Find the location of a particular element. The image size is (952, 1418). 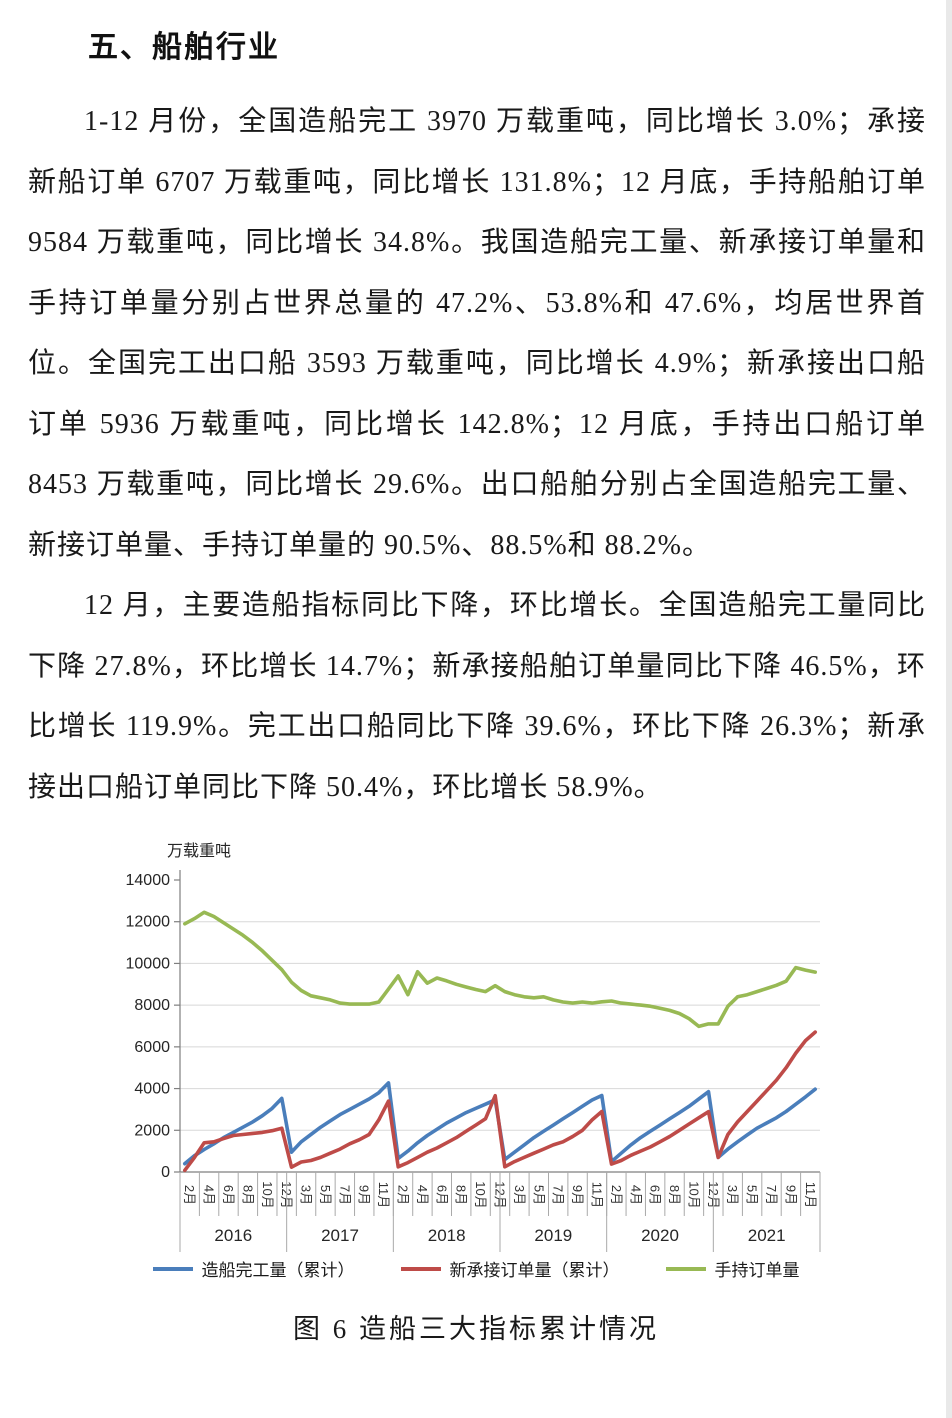

legend-item-completed: 造船完工量（累计） is located at coordinates (253, 1268).